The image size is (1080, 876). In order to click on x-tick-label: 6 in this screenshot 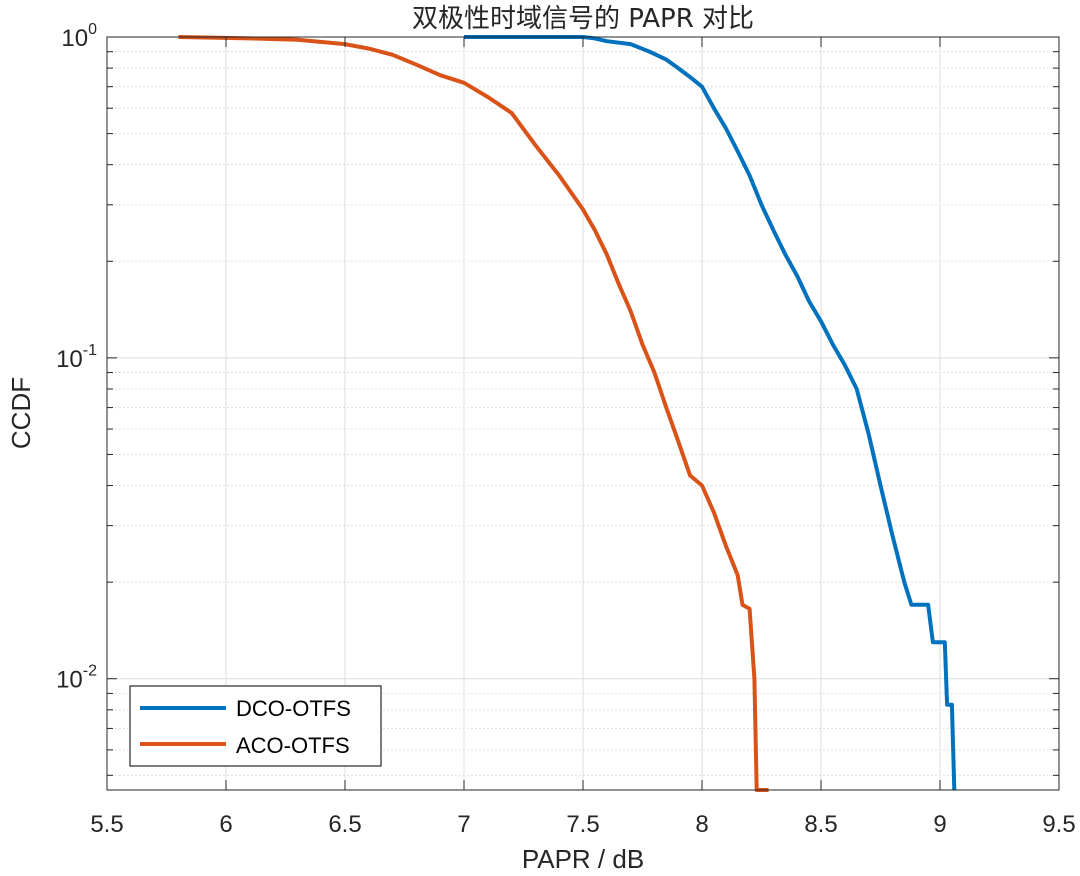, I will do `click(225, 824)`.